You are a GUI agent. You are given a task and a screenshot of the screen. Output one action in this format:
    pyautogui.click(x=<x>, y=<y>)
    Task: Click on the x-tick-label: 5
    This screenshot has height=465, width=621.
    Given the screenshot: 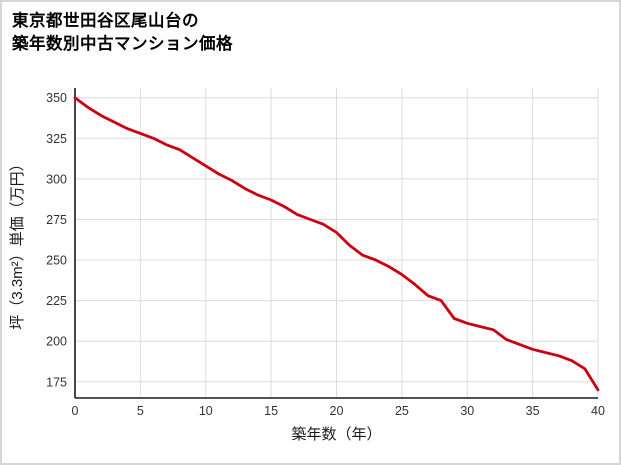 What is the action you would take?
    pyautogui.click(x=140, y=411)
    